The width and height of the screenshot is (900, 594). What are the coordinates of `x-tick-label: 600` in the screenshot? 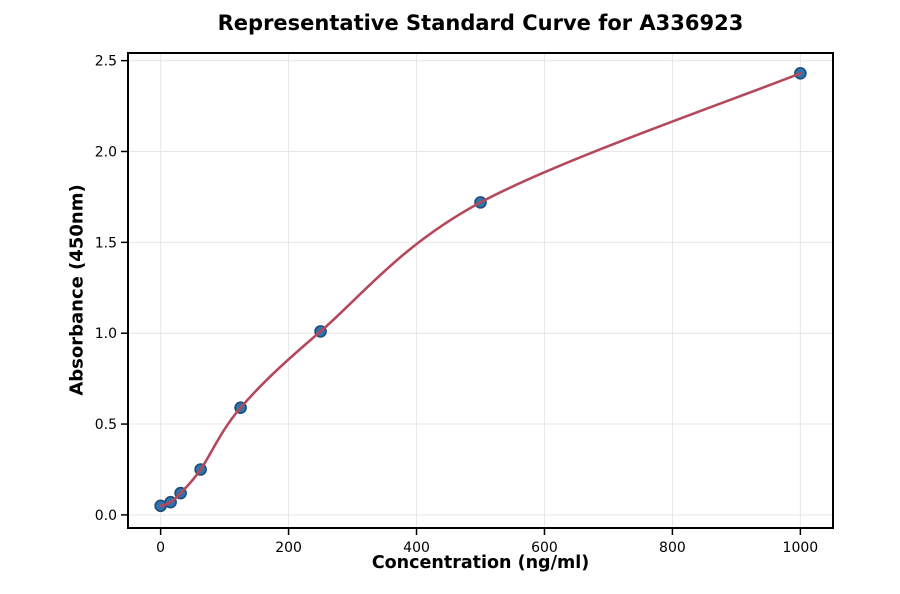 It's located at (544, 548).